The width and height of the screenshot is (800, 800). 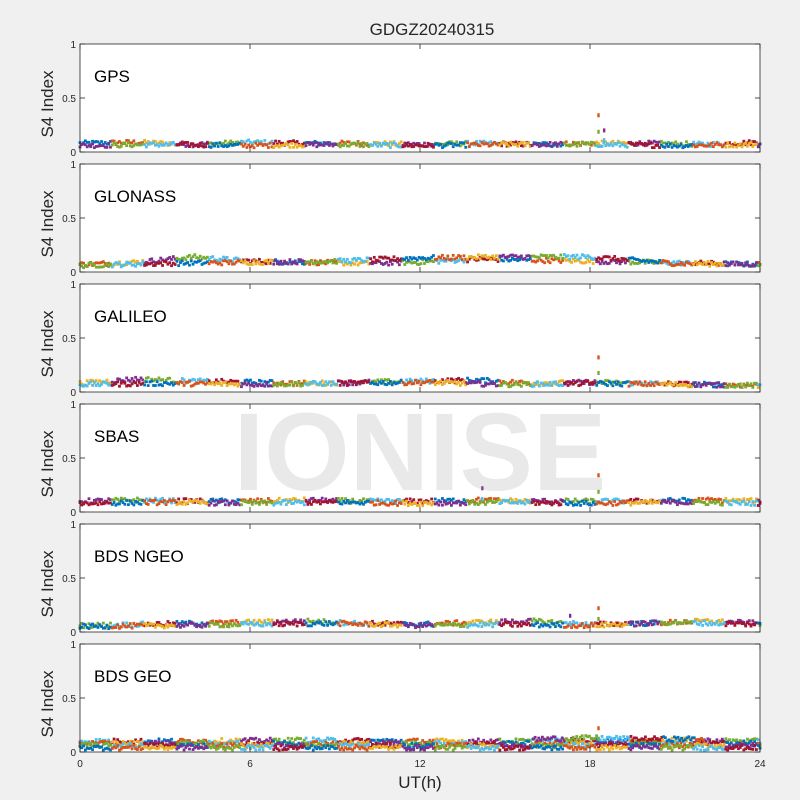 I want to click on y-axis-label: S4 Index, so click(x=47, y=104).